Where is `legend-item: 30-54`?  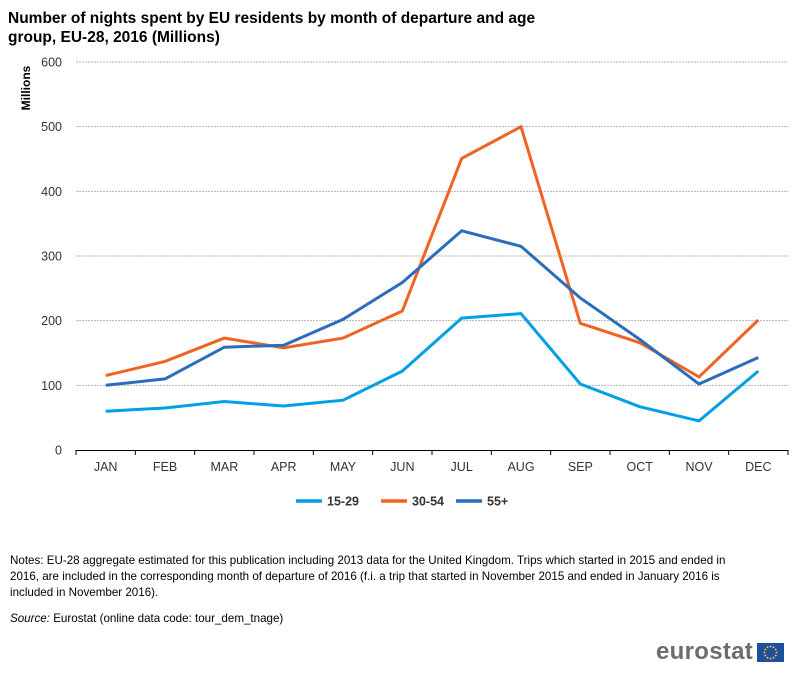
legend-item: 30-54 is located at coordinates (412, 502).